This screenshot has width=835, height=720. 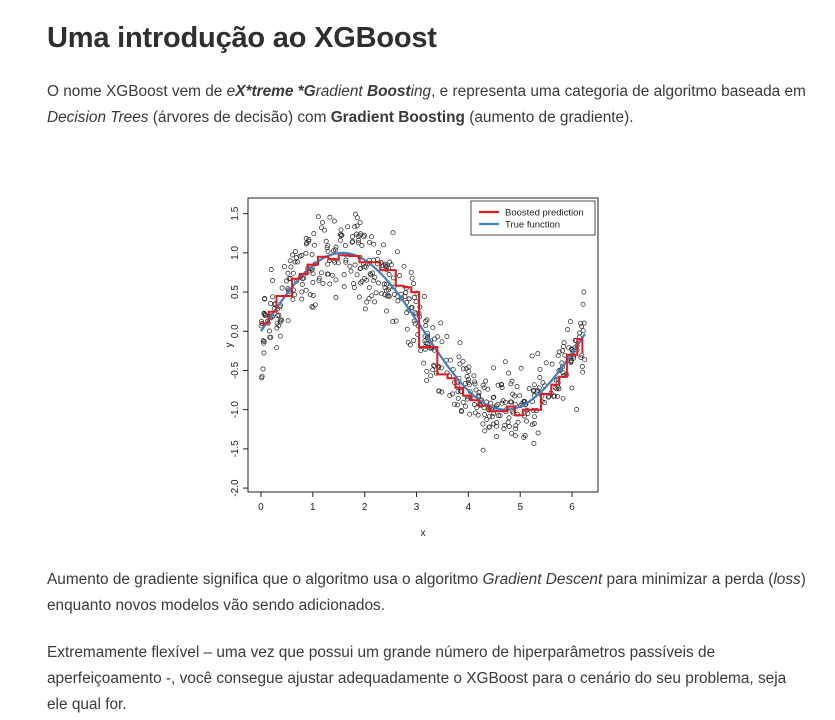 I want to click on intro-em-decision-trees: Decision Trees, so click(x=98, y=117).